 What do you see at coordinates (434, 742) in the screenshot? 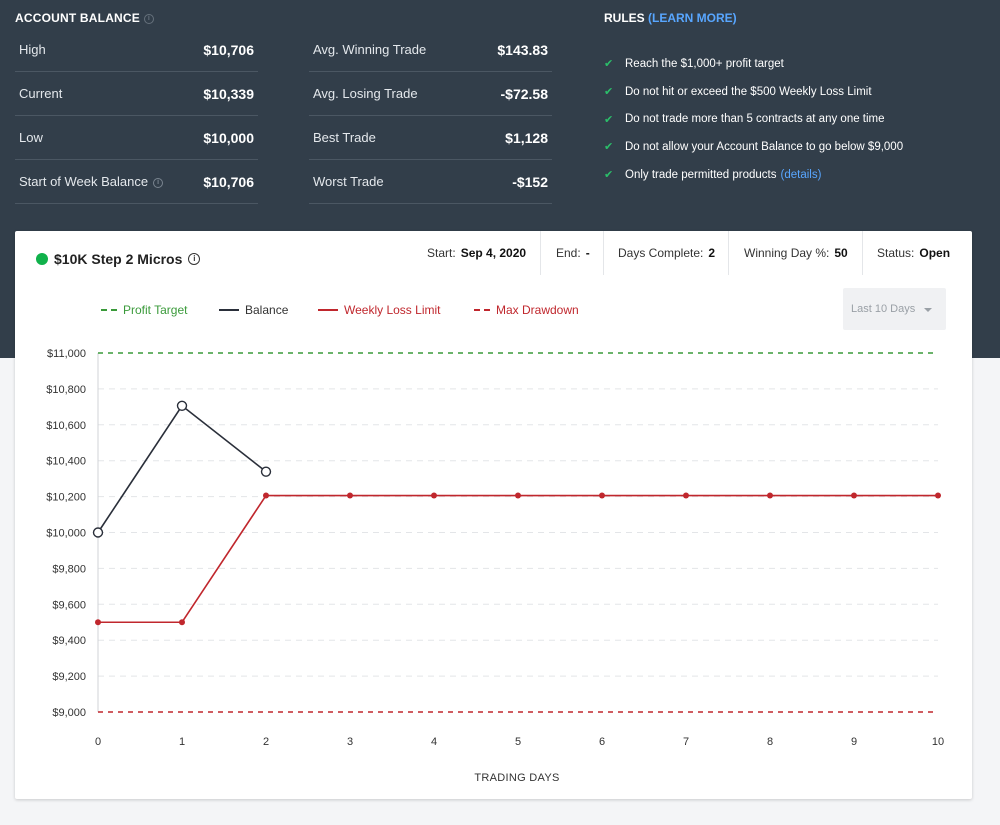
I see `x-tick-label: 4` at bounding box center [434, 742].